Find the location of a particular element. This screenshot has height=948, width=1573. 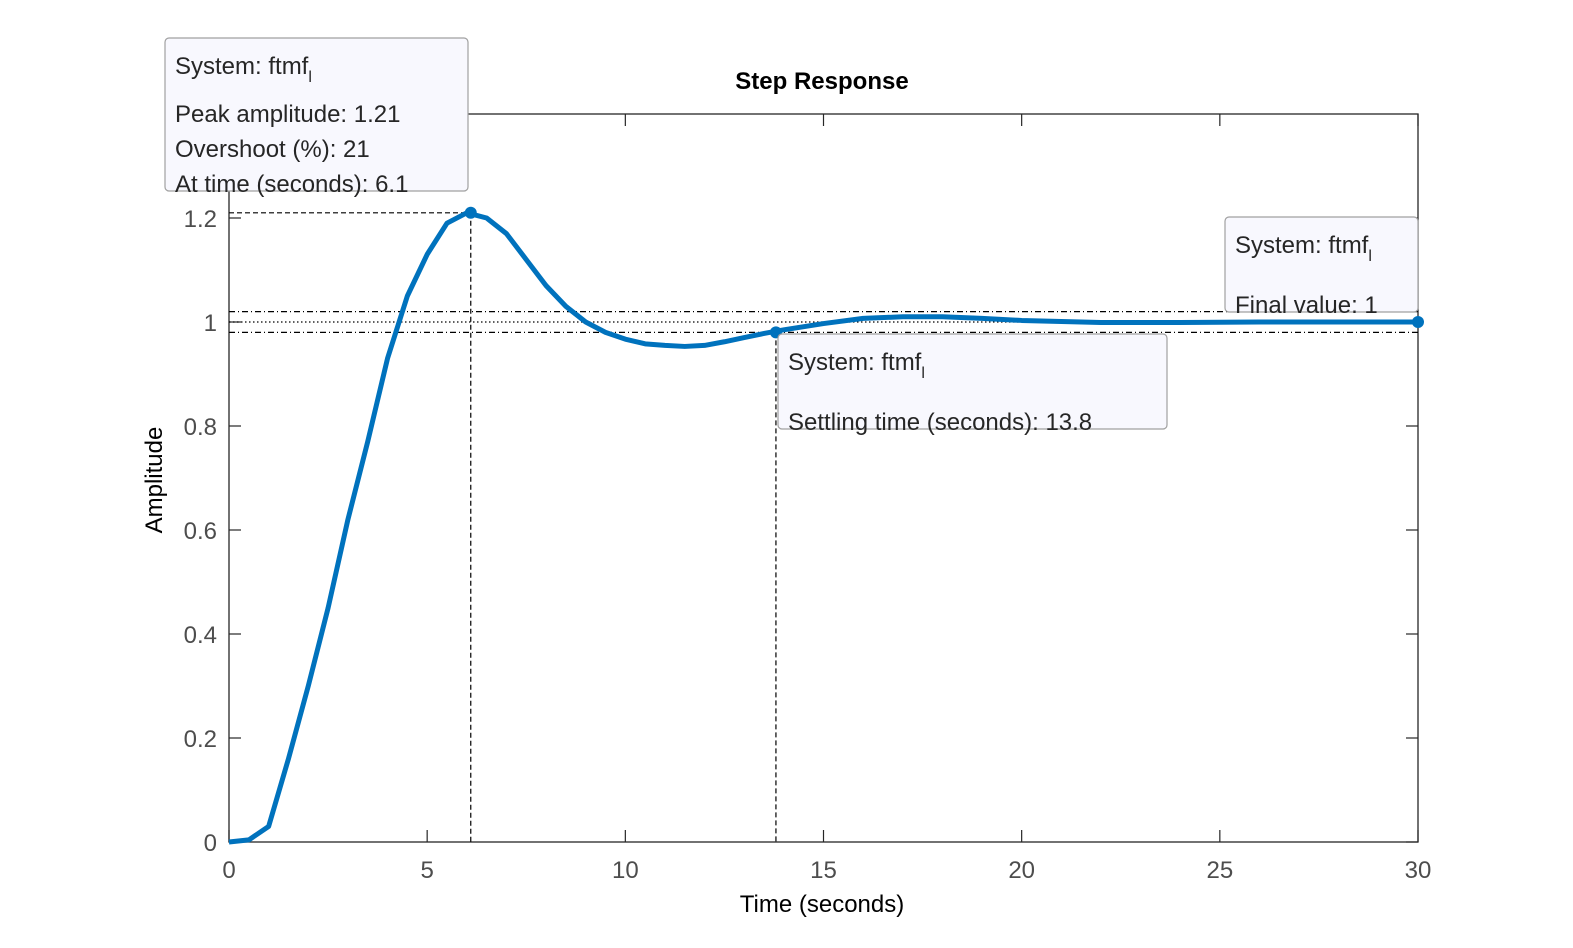

y-tick-label: 0.4 is located at coordinates (200, 635).